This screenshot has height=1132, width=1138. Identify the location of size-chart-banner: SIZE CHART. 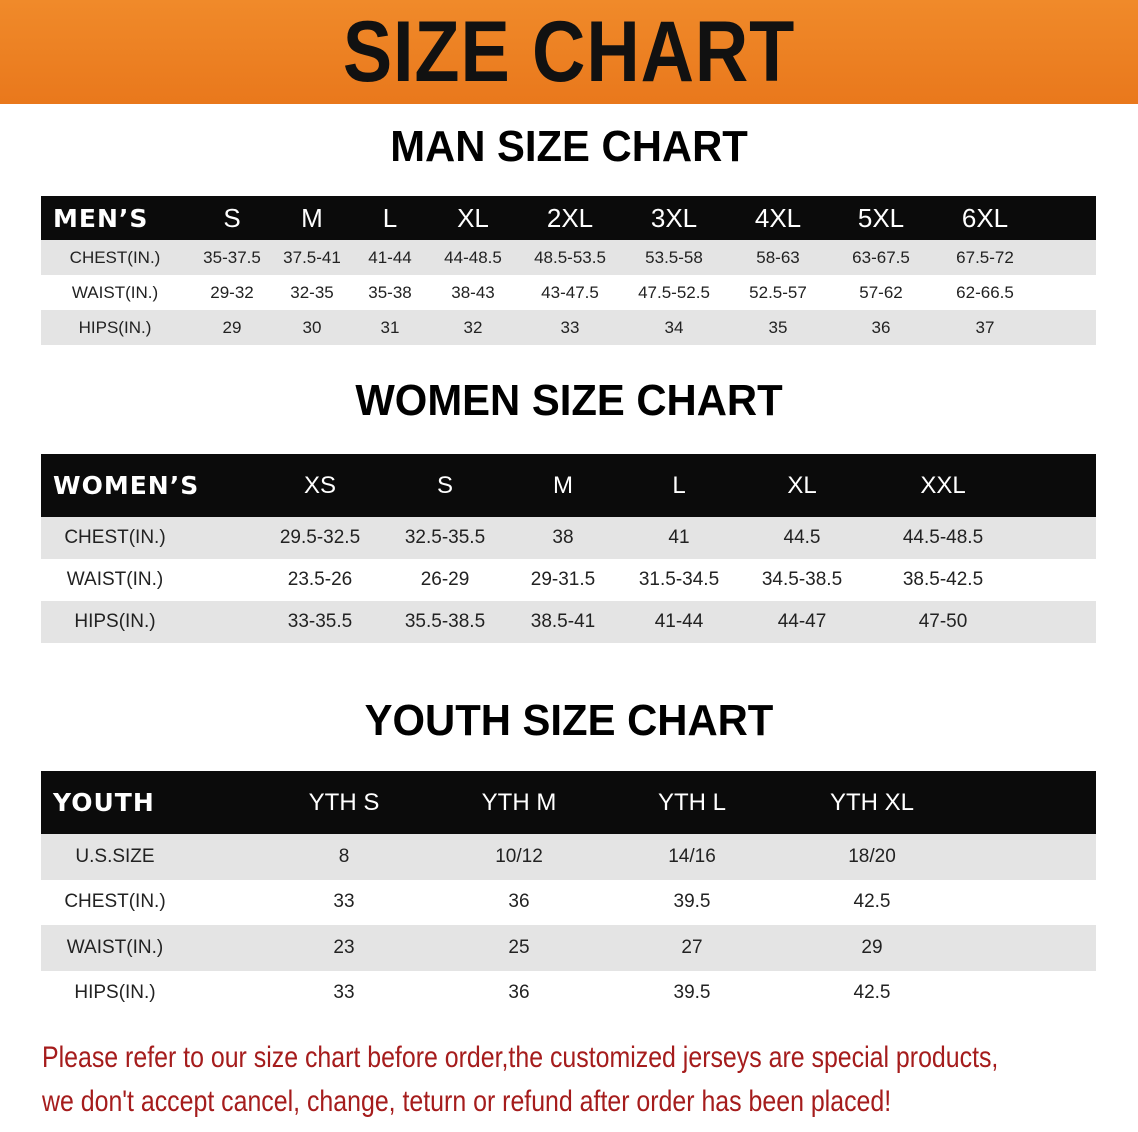
(569, 52).